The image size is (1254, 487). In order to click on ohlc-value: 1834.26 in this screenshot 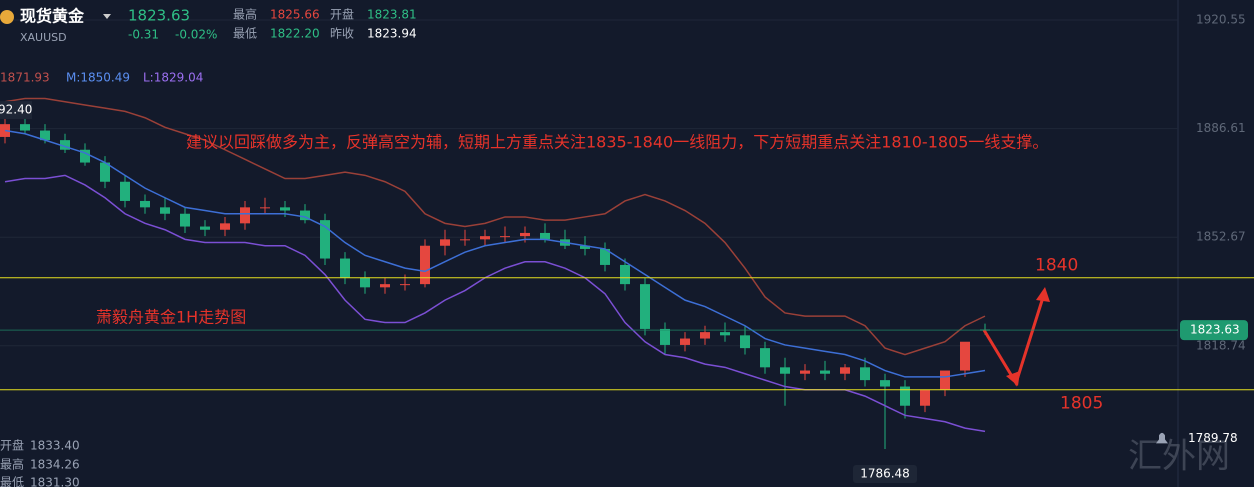, I will do `click(55, 465)`.